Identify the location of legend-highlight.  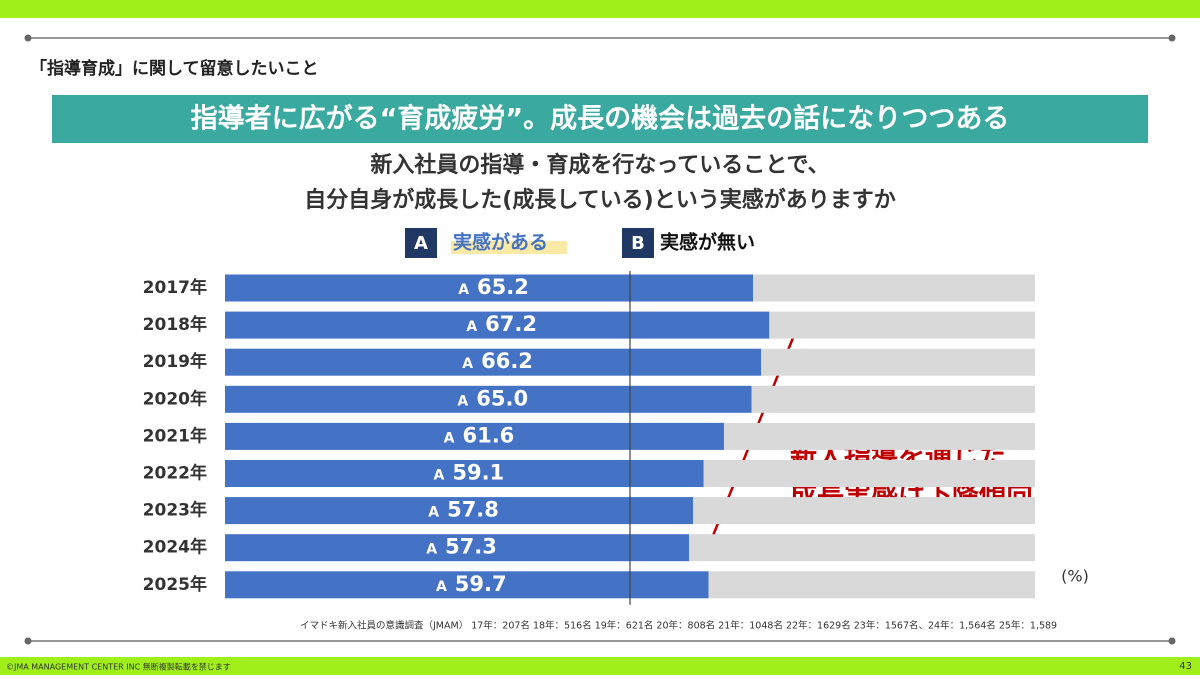
(509, 247).